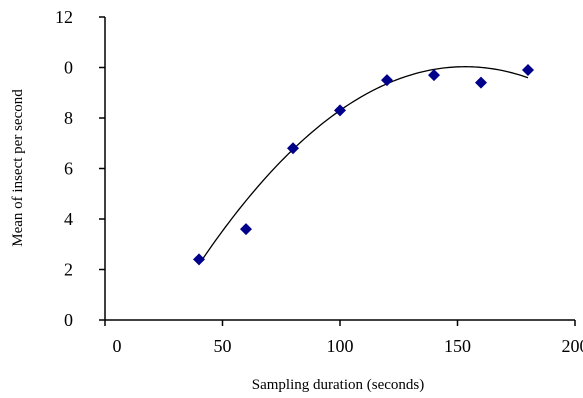  What do you see at coordinates (68, 169) in the screenshot?
I see `y-tick-label: 6` at bounding box center [68, 169].